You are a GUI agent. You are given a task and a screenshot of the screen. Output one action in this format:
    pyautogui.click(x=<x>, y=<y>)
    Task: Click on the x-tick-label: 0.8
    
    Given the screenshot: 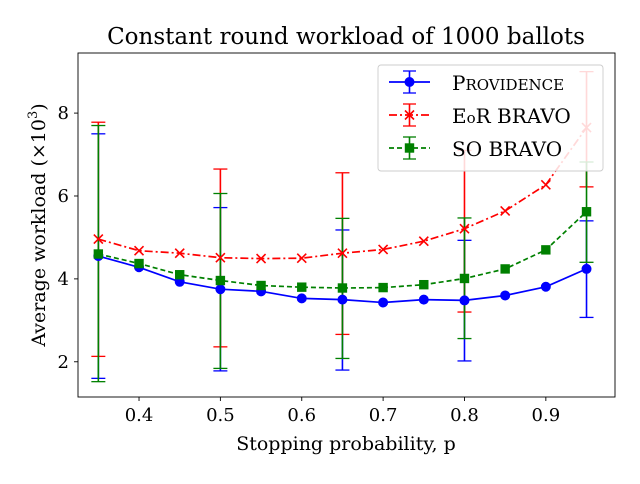 What is the action you would take?
    pyautogui.click(x=464, y=415)
    